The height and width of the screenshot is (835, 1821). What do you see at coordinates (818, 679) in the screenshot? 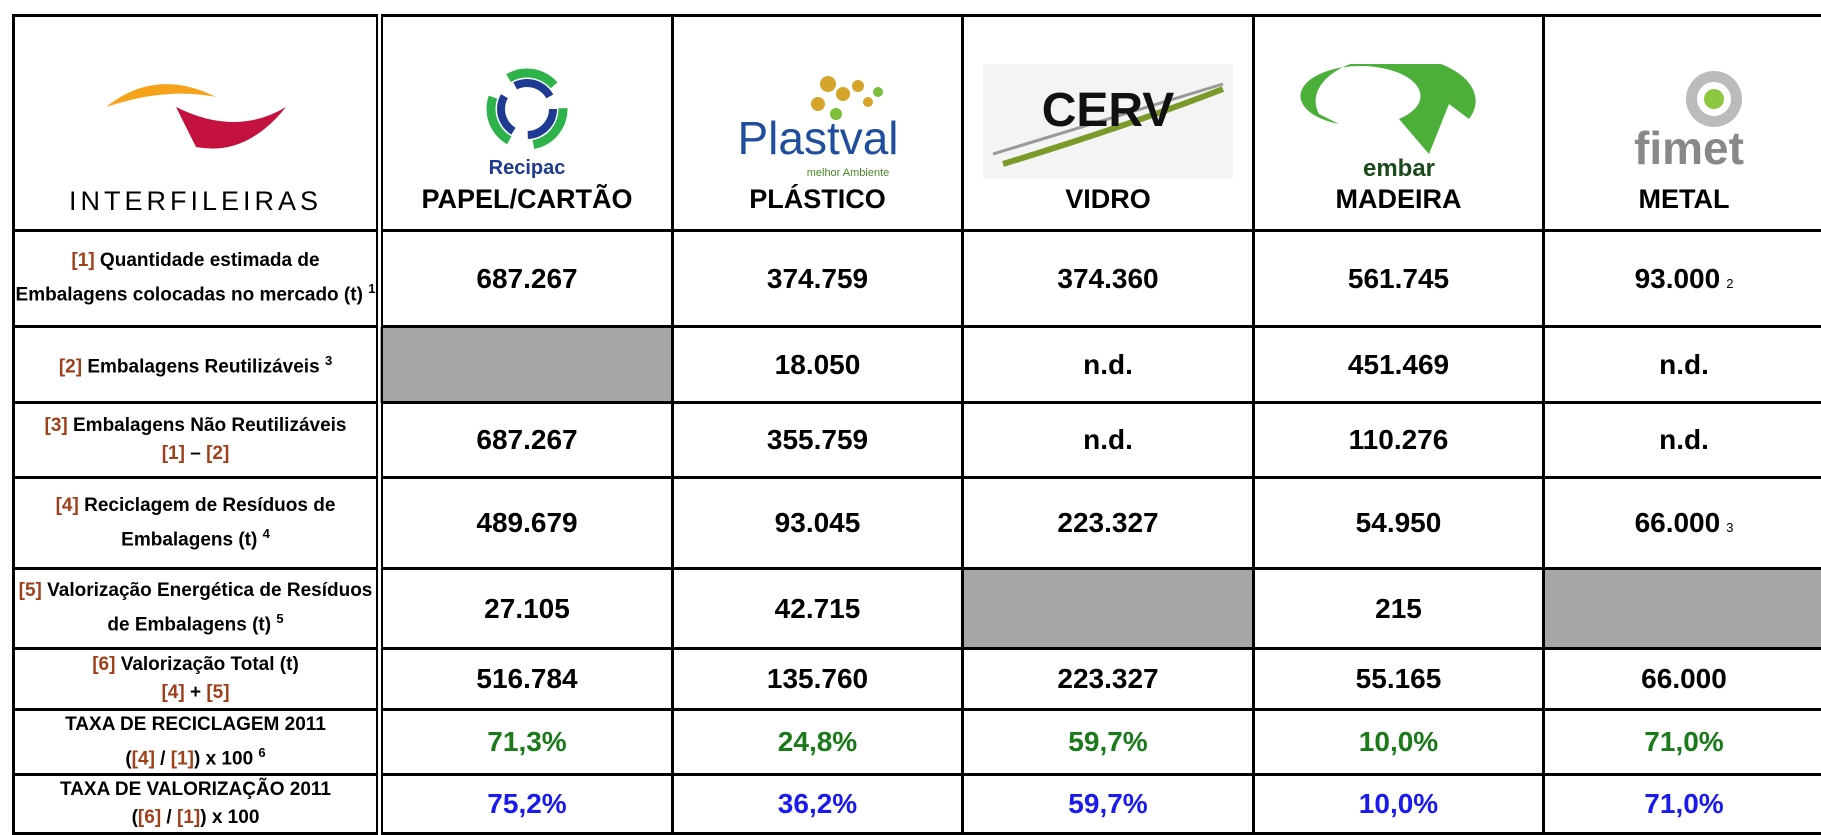
I see `cell: 135.760` at bounding box center [818, 679].